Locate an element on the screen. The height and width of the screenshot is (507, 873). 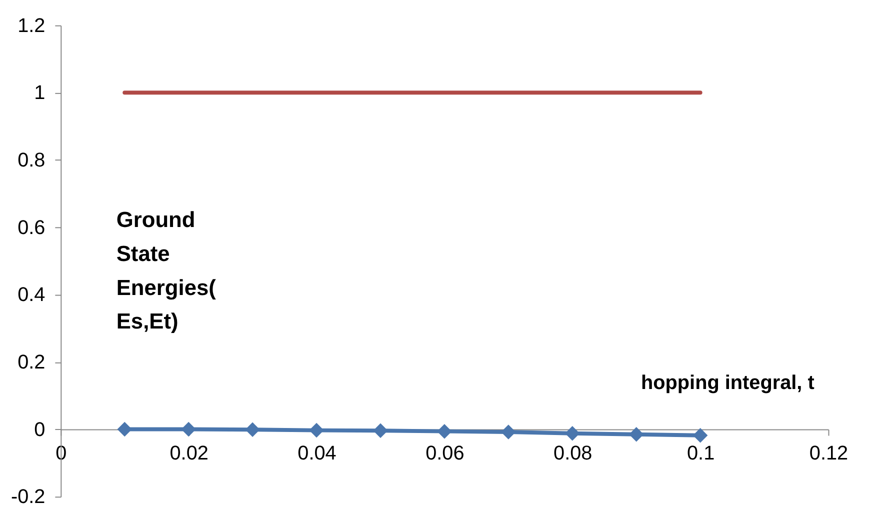
y-tick-label: 1.2 is located at coordinates (32, 25).